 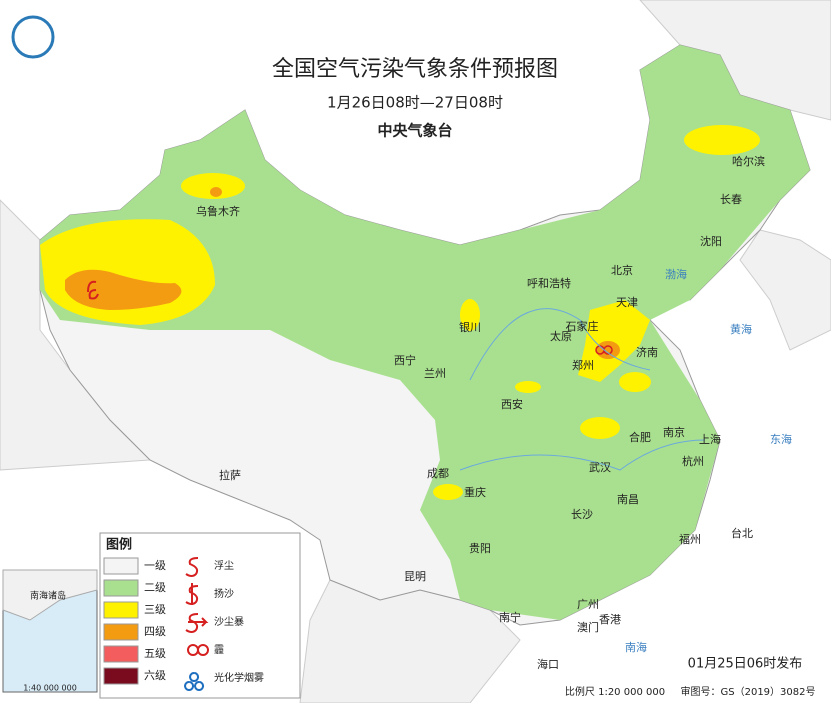 What do you see at coordinates (600, 467) in the screenshot?
I see `city-label: 武汉` at bounding box center [600, 467].